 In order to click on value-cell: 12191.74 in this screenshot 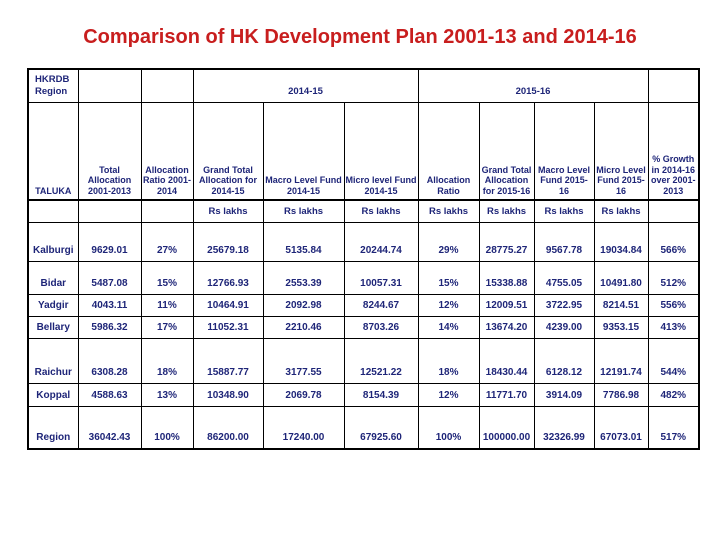, I will do `click(621, 360)`.